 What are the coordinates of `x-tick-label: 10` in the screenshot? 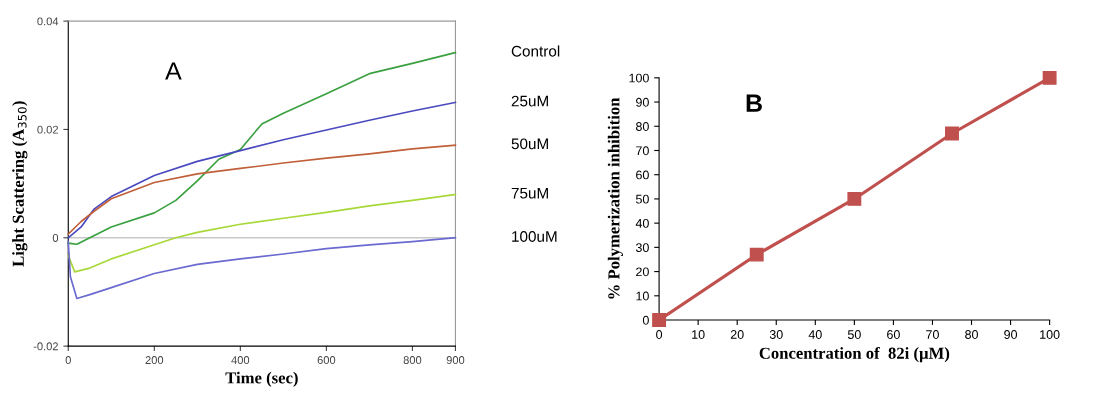 It's located at (698, 334).